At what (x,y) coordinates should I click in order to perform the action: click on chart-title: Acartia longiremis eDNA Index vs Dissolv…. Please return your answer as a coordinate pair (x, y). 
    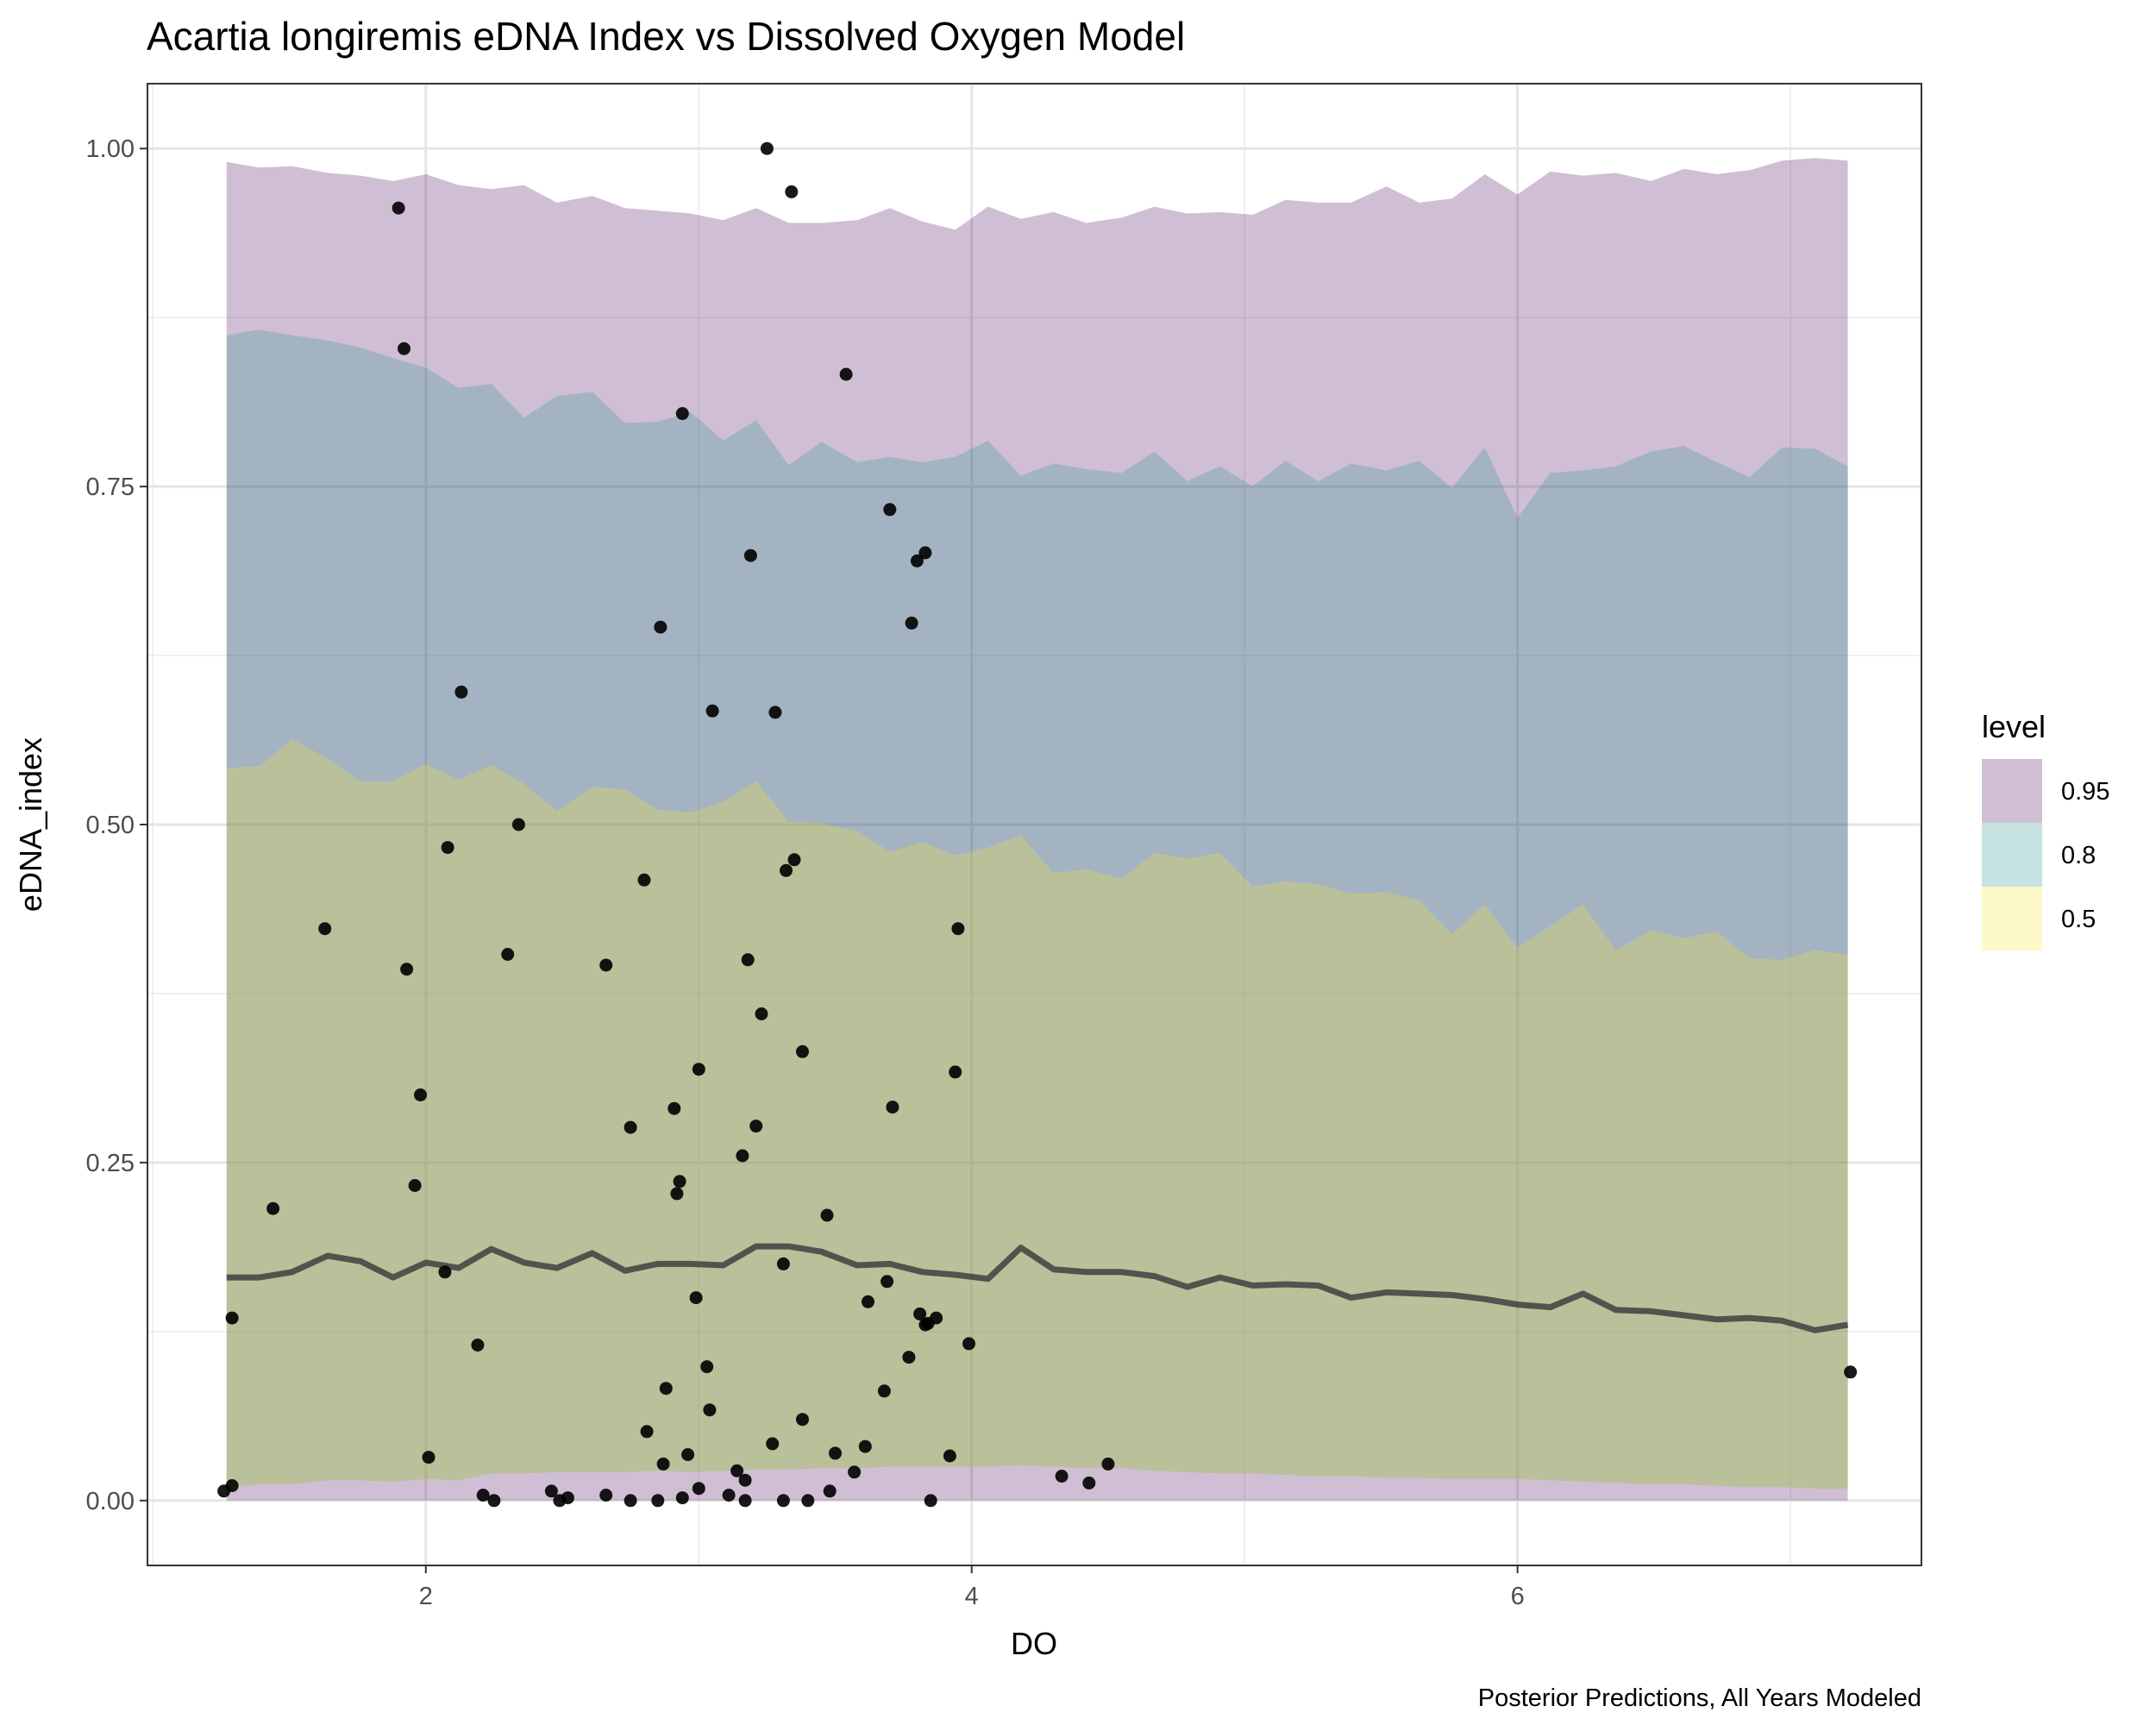
    Looking at the image, I should click on (666, 37).